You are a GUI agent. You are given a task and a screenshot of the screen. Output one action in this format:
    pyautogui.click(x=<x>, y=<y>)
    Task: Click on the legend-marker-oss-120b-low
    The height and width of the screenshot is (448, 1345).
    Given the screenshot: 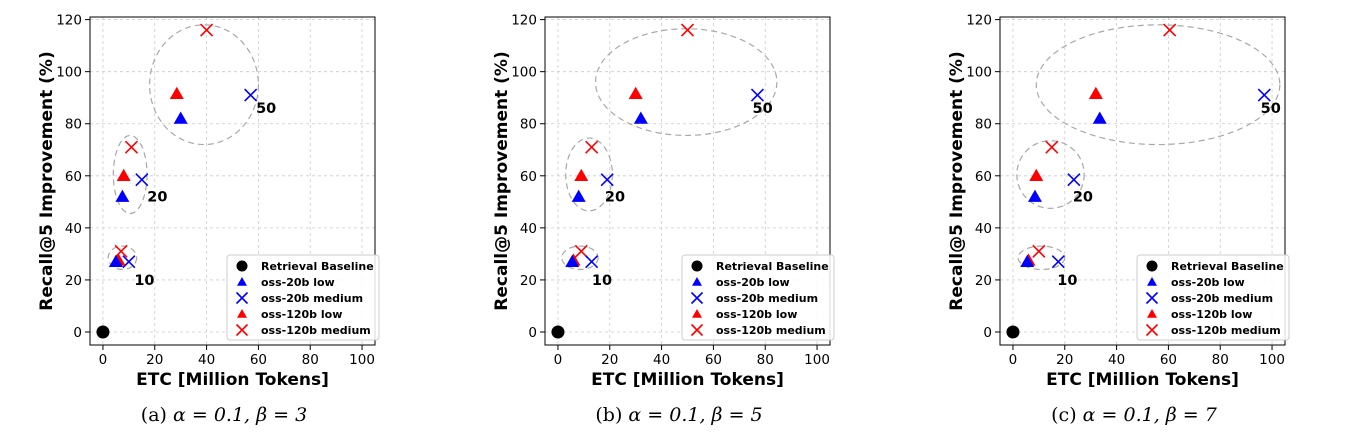 What is the action you would take?
    pyautogui.click(x=1152, y=313)
    